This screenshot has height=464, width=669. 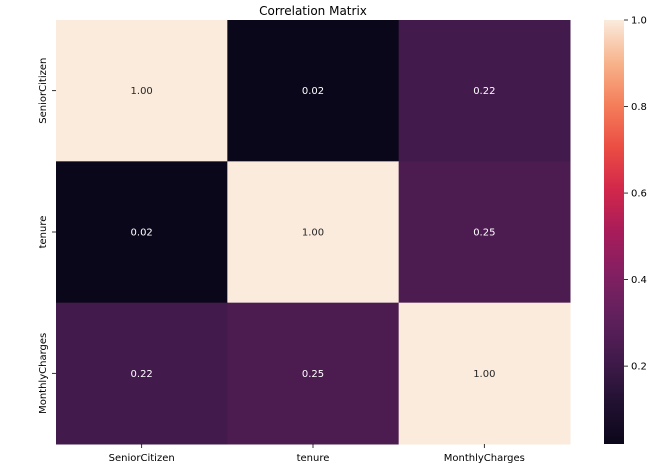 What do you see at coordinates (639, 107) in the screenshot?
I see `colorbar-tick-label: 0.8` at bounding box center [639, 107].